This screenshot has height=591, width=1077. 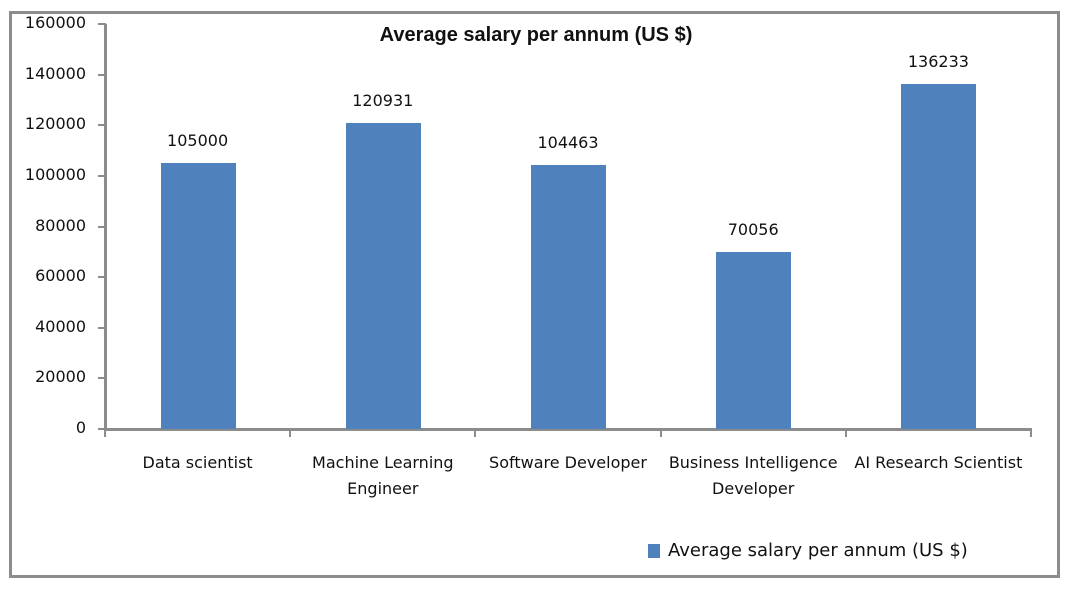 What do you see at coordinates (383, 462) in the screenshot?
I see `x-tick-label-line: Machine Learning` at bounding box center [383, 462].